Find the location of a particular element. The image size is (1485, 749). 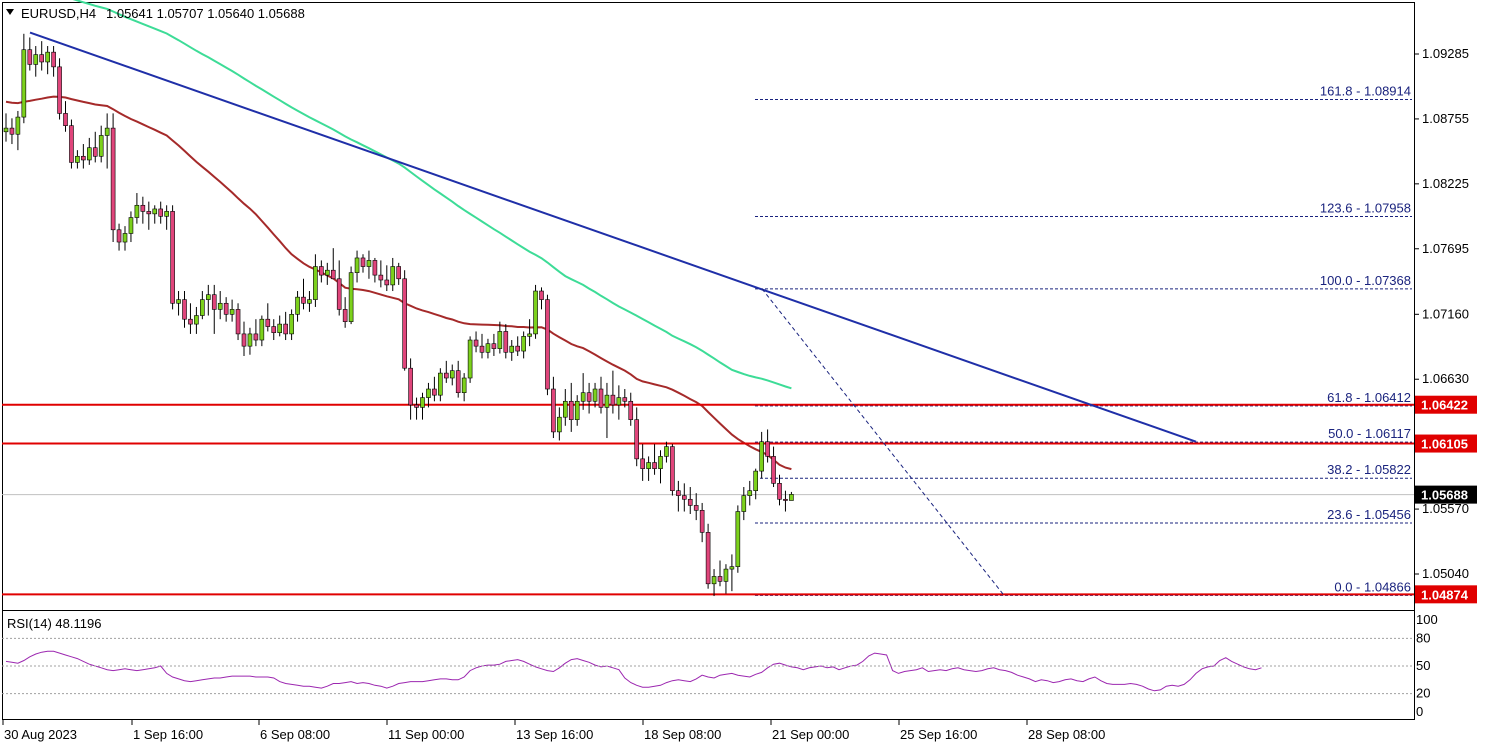

fib-level-label: 38.2 - 1.05822 is located at coordinates (1369, 469).